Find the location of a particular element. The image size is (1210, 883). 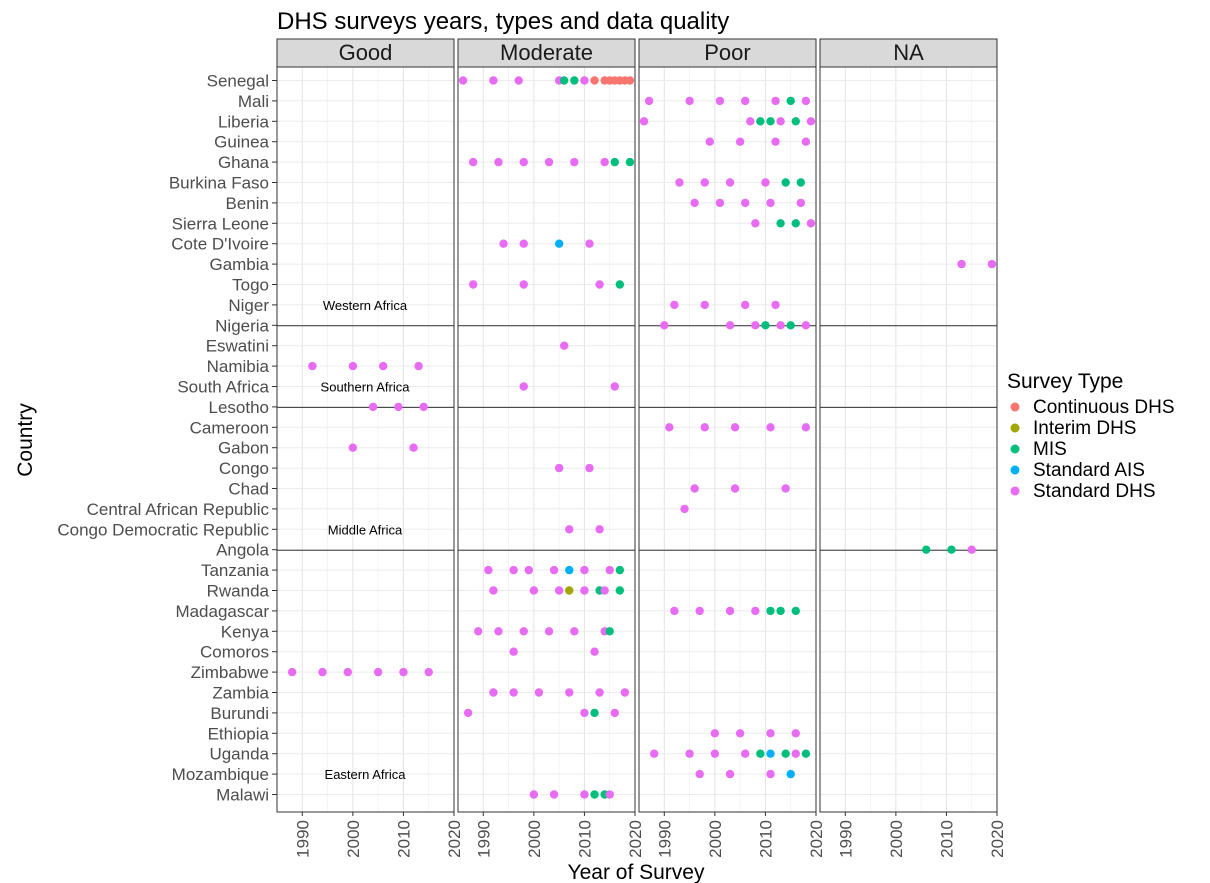

y-tick-label: Gabon is located at coordinates (243, 448).